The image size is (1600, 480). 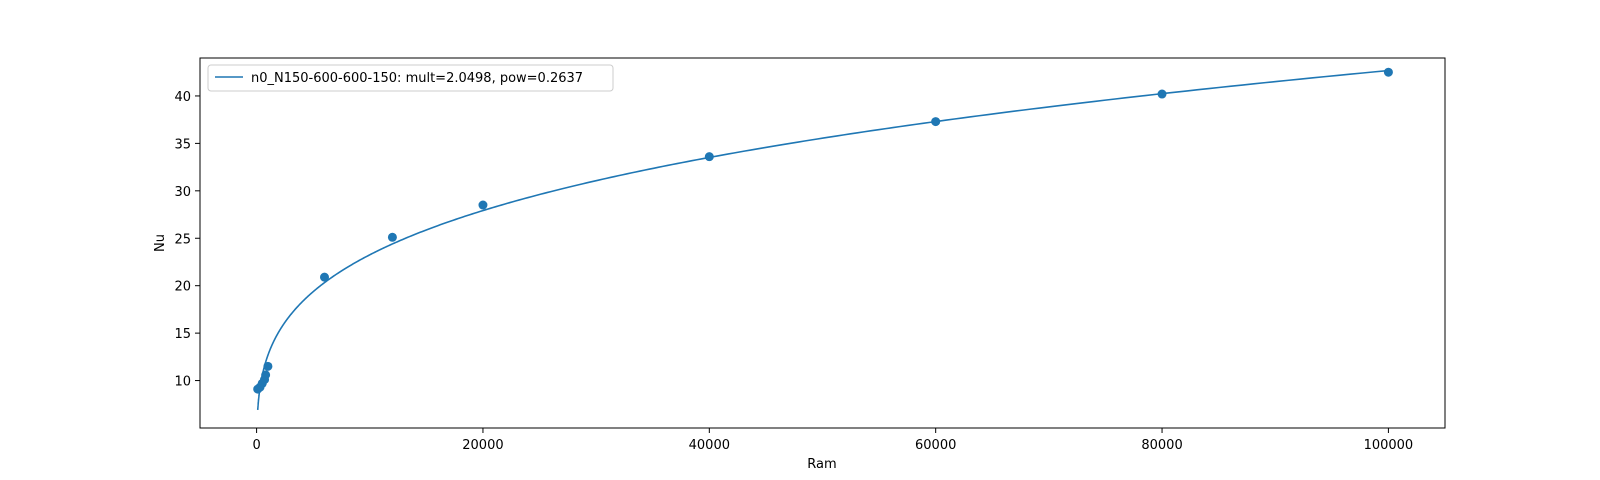 I want to click on y-tick-label: 30, so click(x=182, y=192).